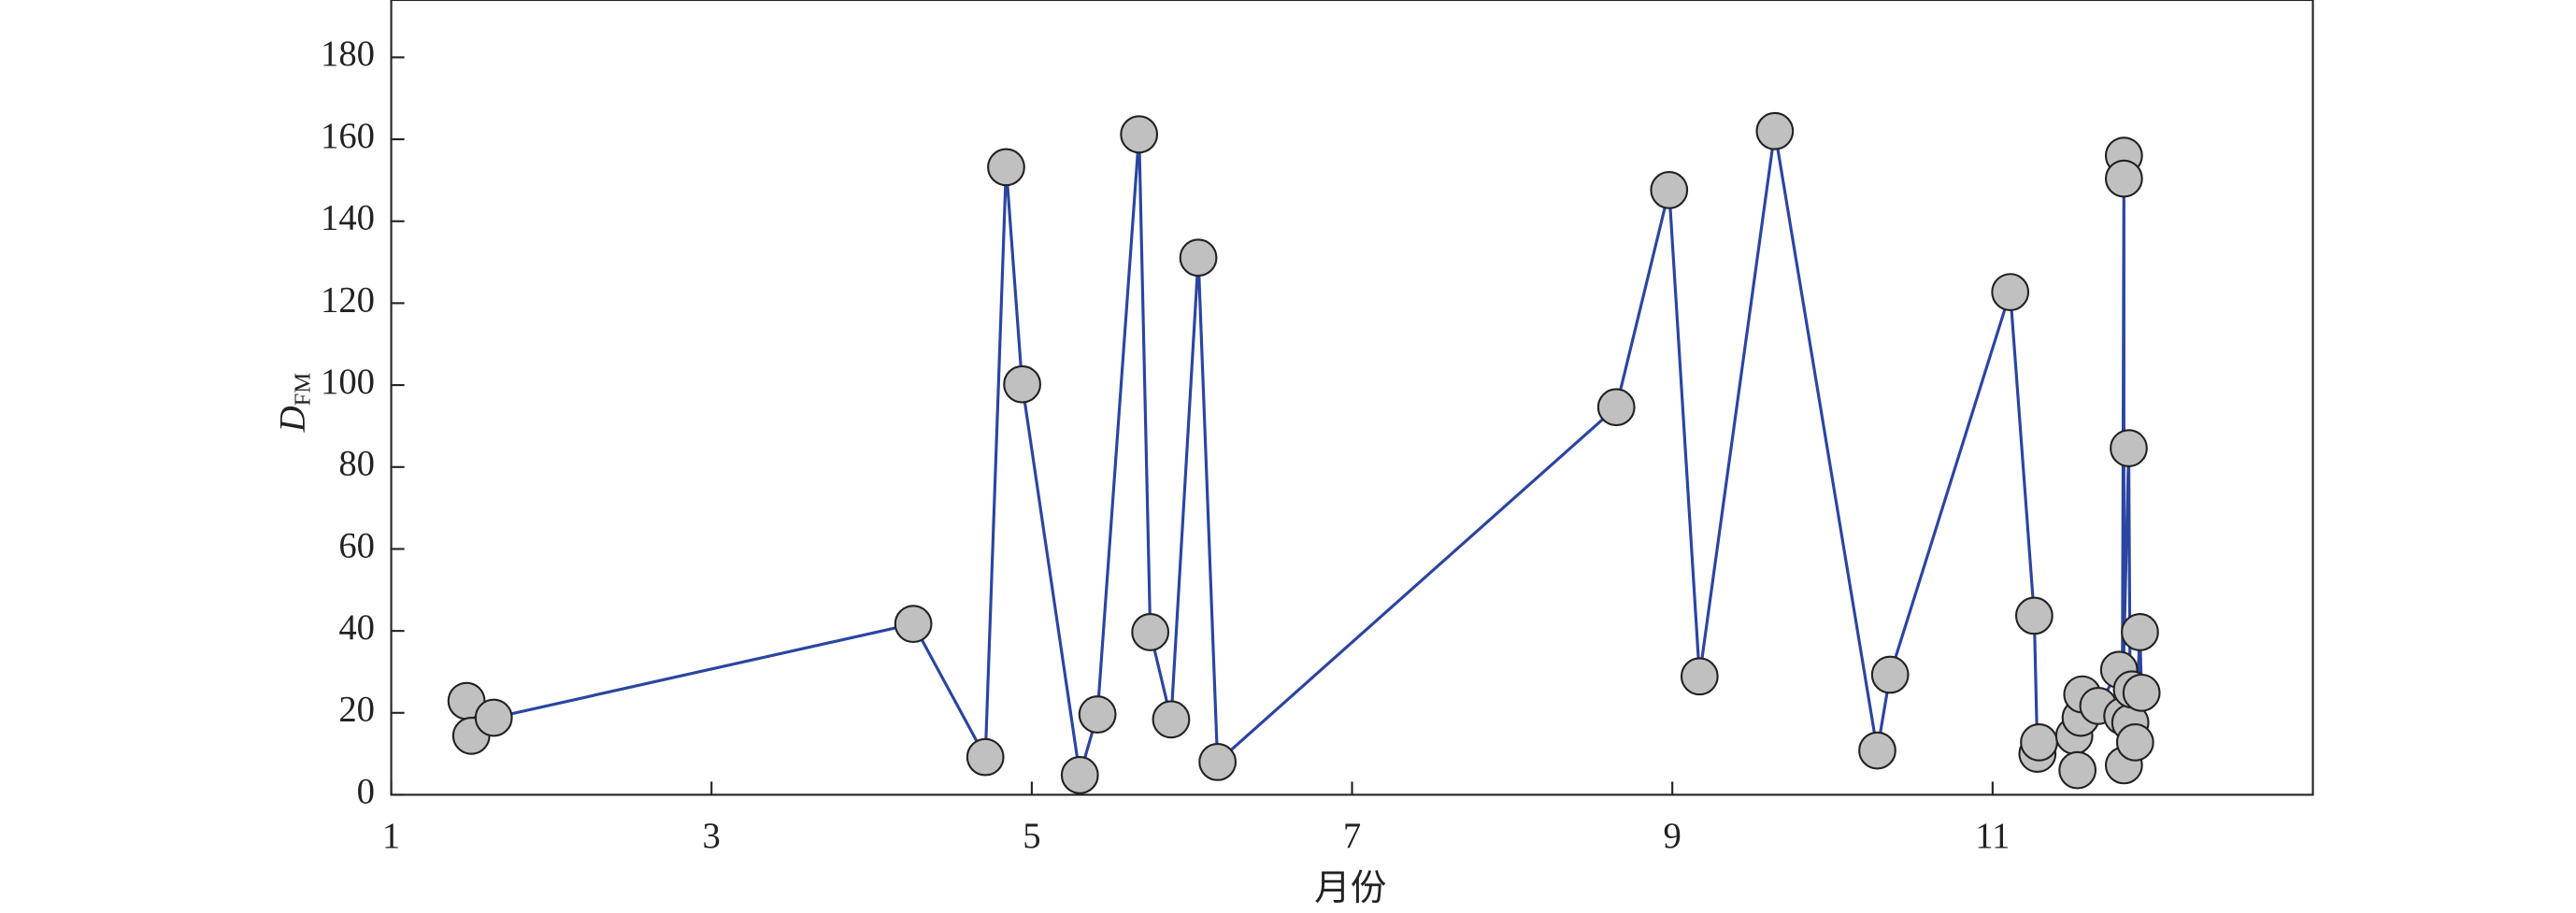 The image size is (2576, 913). What do you see at coordinates (348, 136) in the screenshot?
I see `y-tick-label: 160` at bounding box center [348, 136].